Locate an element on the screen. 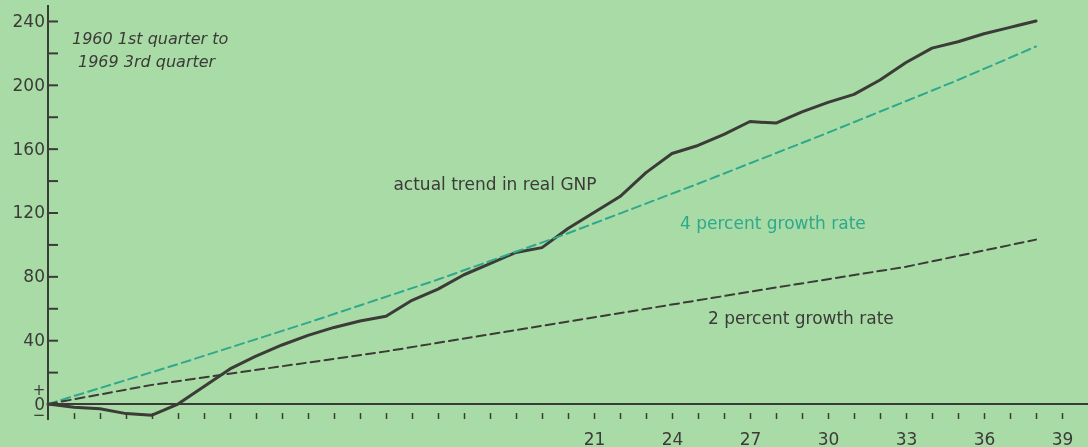 This screenshot has width=1088, height=447. x-tick-label: 21 is located at coordinates (594, 438).